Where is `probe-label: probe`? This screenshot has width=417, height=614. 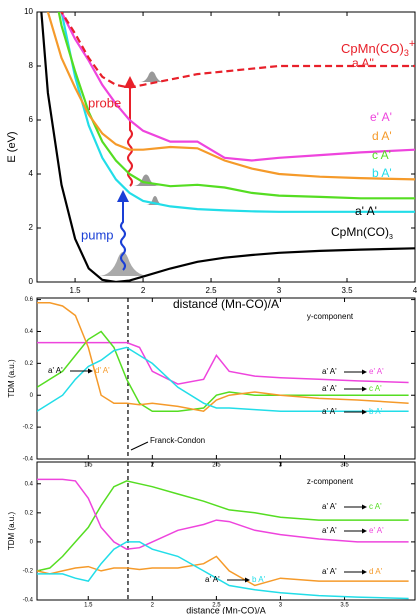 probe-label: probe is located at coordinates (104, 102).